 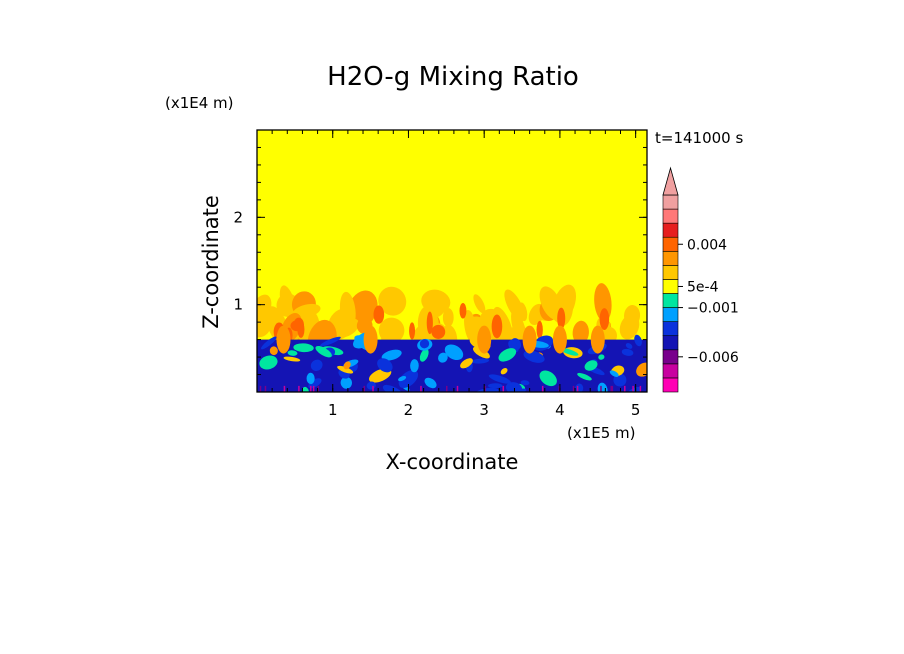 What do you see at coordinates (713, 309) in the screenshot?
I see `colorbar-label: −0.001` at bounding box center [713, 309].